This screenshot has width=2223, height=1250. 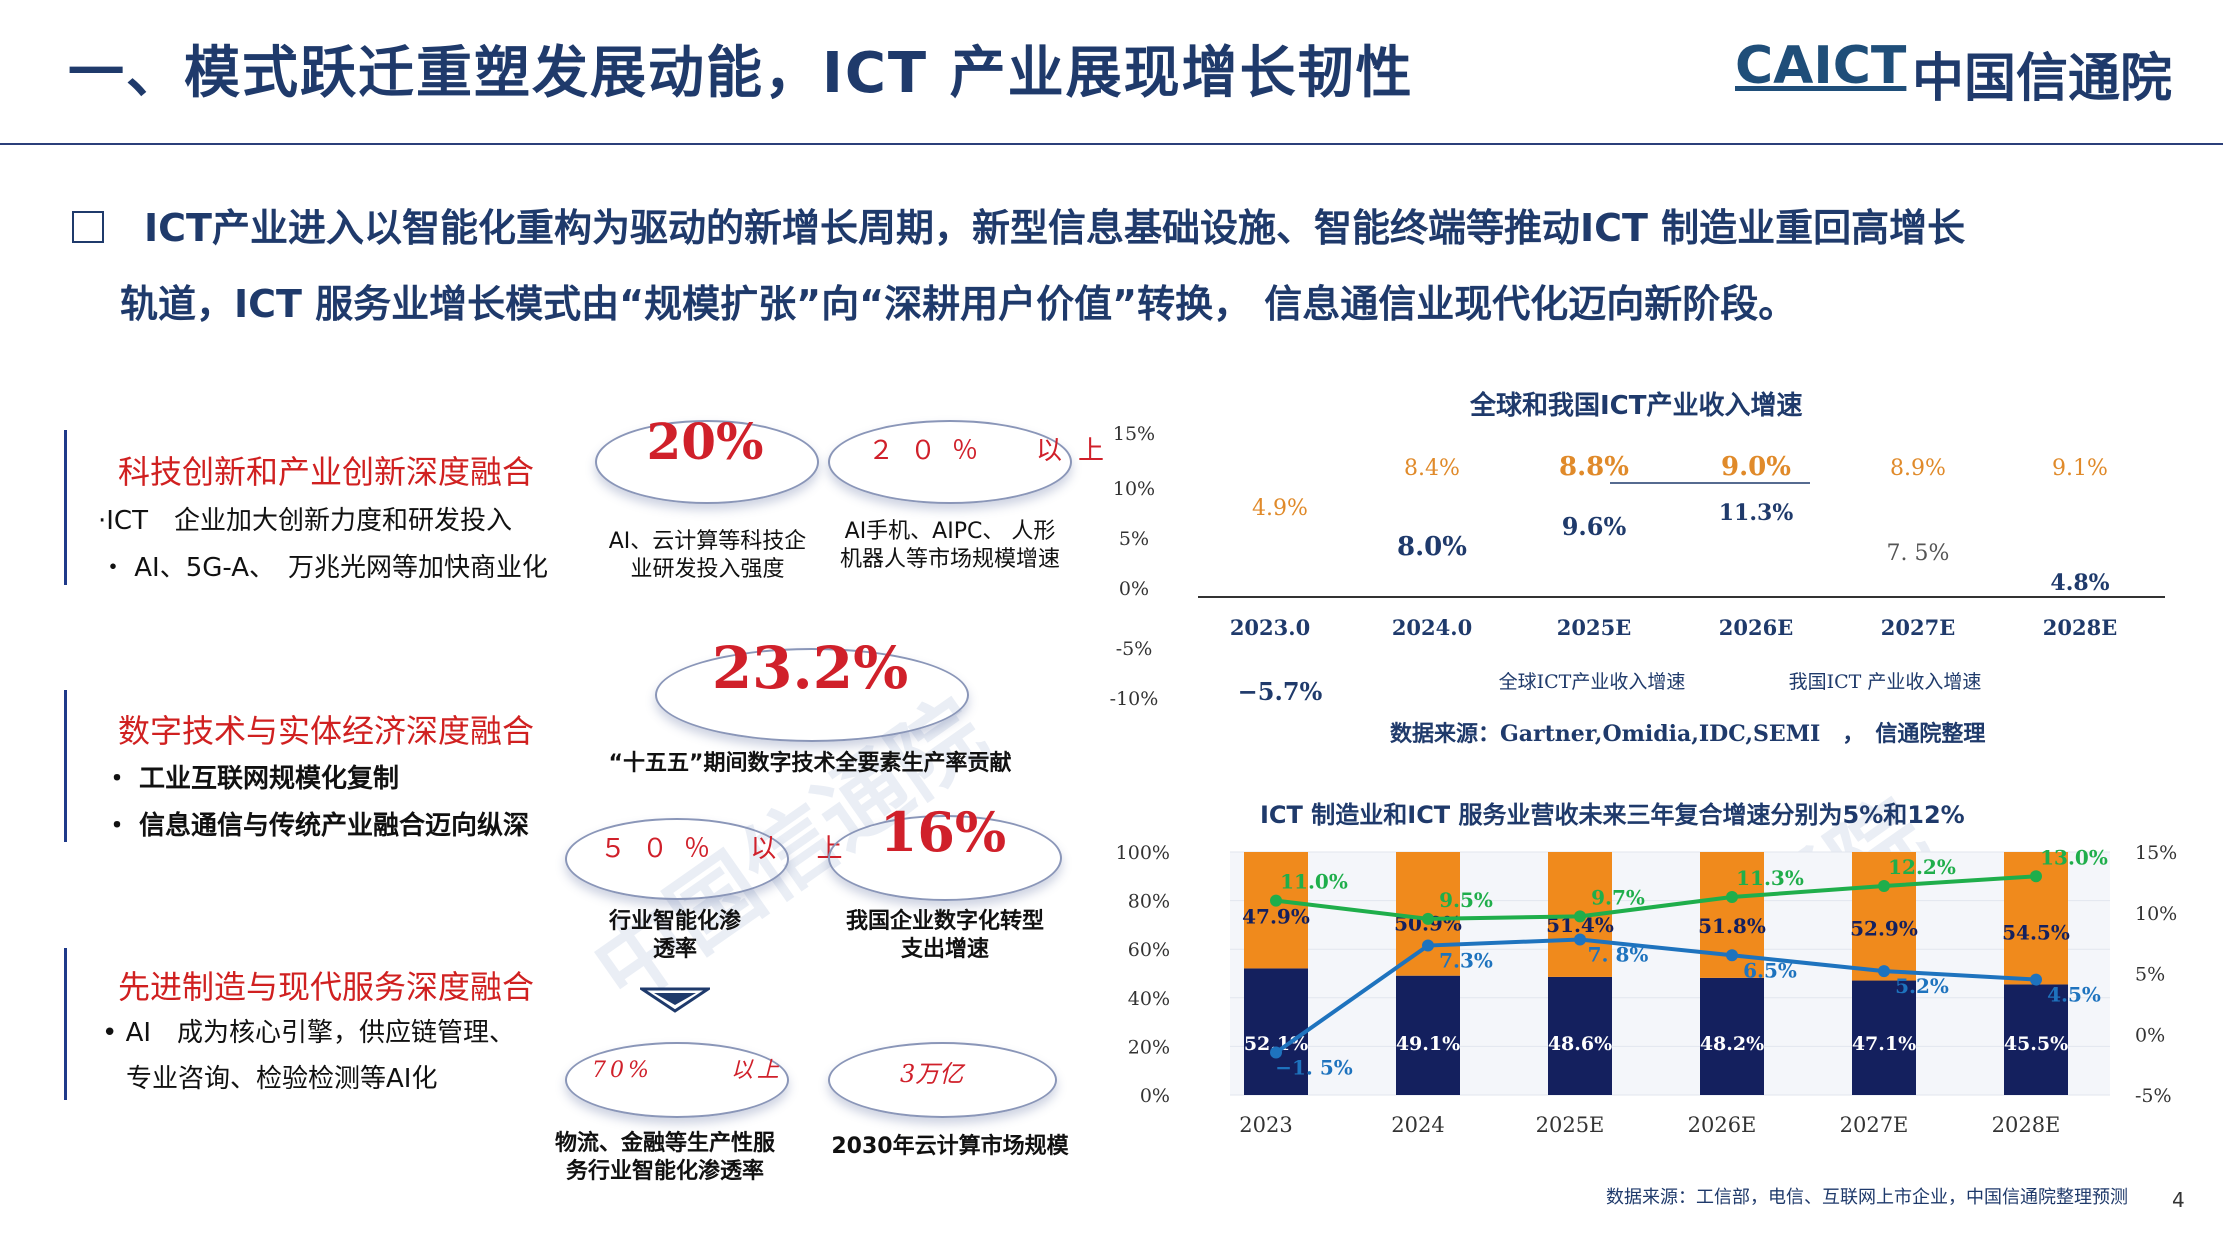 What do you see at coordinates (1134, 649) in the screenshot?
I see `chart1-y-tick: -5%` at bounding box center [1134, 649].